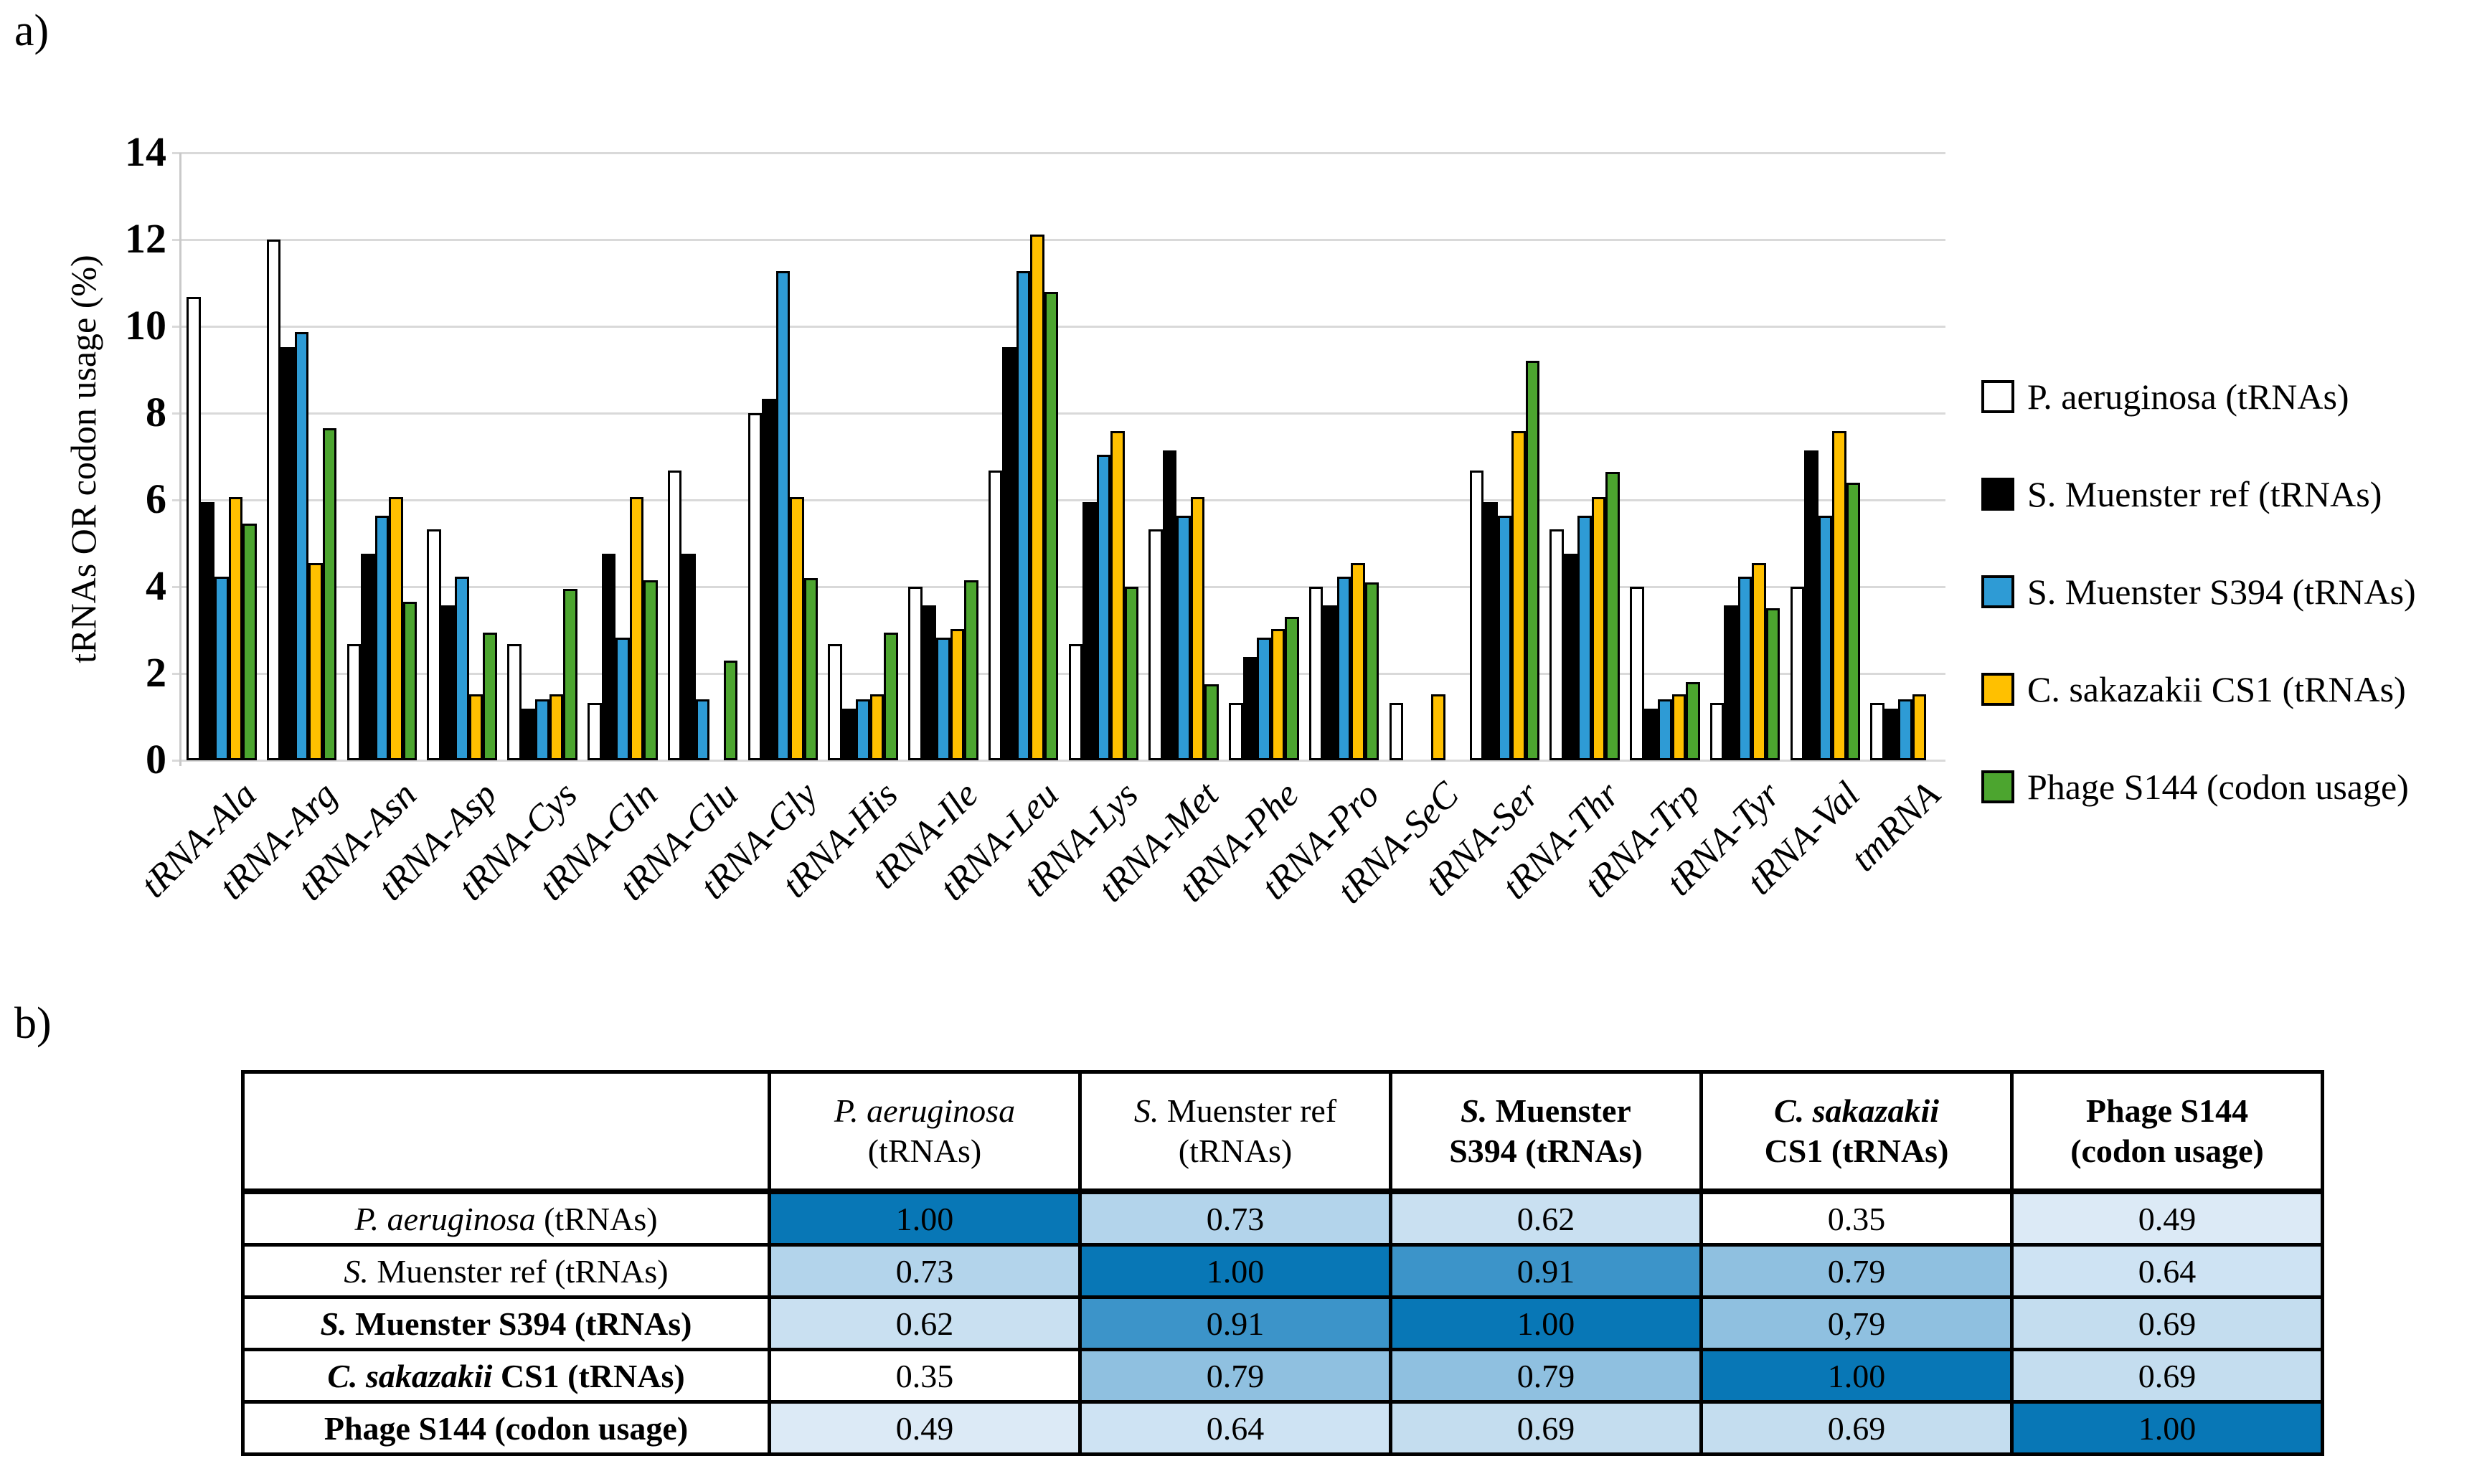 This screenshot has height=1484, width=2472. What do you see at coordinates (1856, 1132) in the screenshot?
I see `column-header: C. sakazakii CS1 (tRNAs)` at bounding box center [1856, 1132].